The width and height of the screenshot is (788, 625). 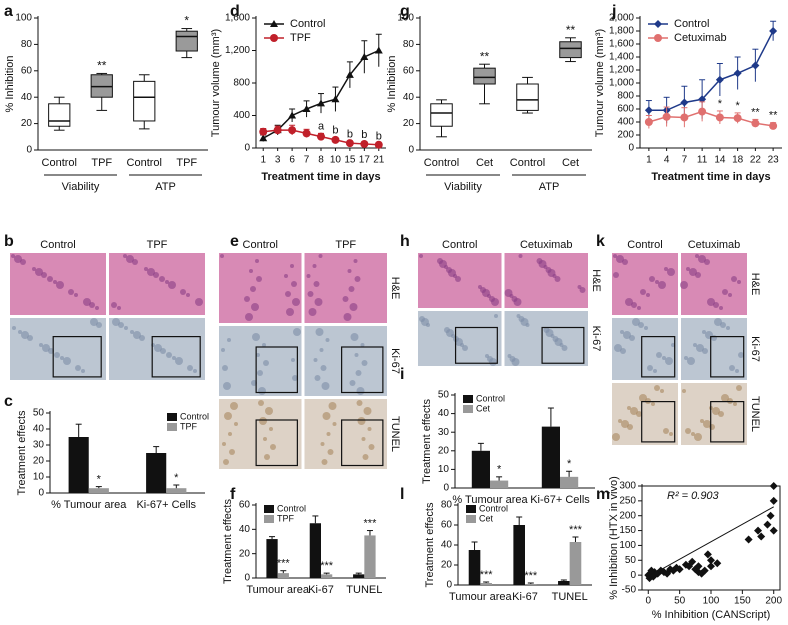 What do you see at coordinates (525, 597) in the screenshot?
I see `x-tick-label: Ki-67` at bounding box center [525, 597].